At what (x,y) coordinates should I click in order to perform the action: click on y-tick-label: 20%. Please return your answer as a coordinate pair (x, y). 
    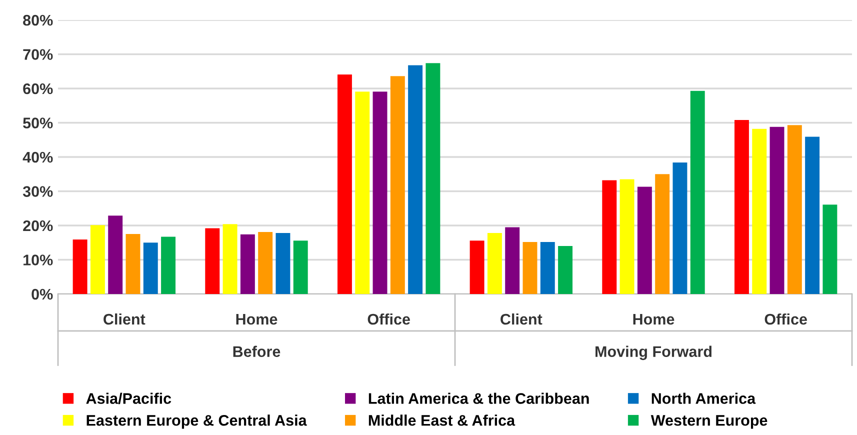
    Looking at the image, I should click on (38, 226).